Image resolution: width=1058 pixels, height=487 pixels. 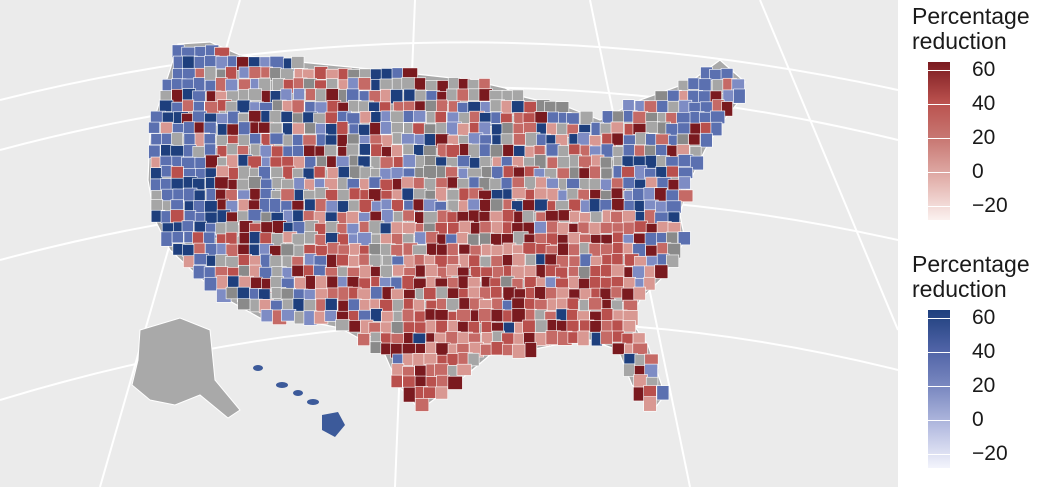 What do you see at coordinates (971, 264) in the screenshot?
I see `legend-blue-title-line1: Percentage` at bounding box center [971, 264].